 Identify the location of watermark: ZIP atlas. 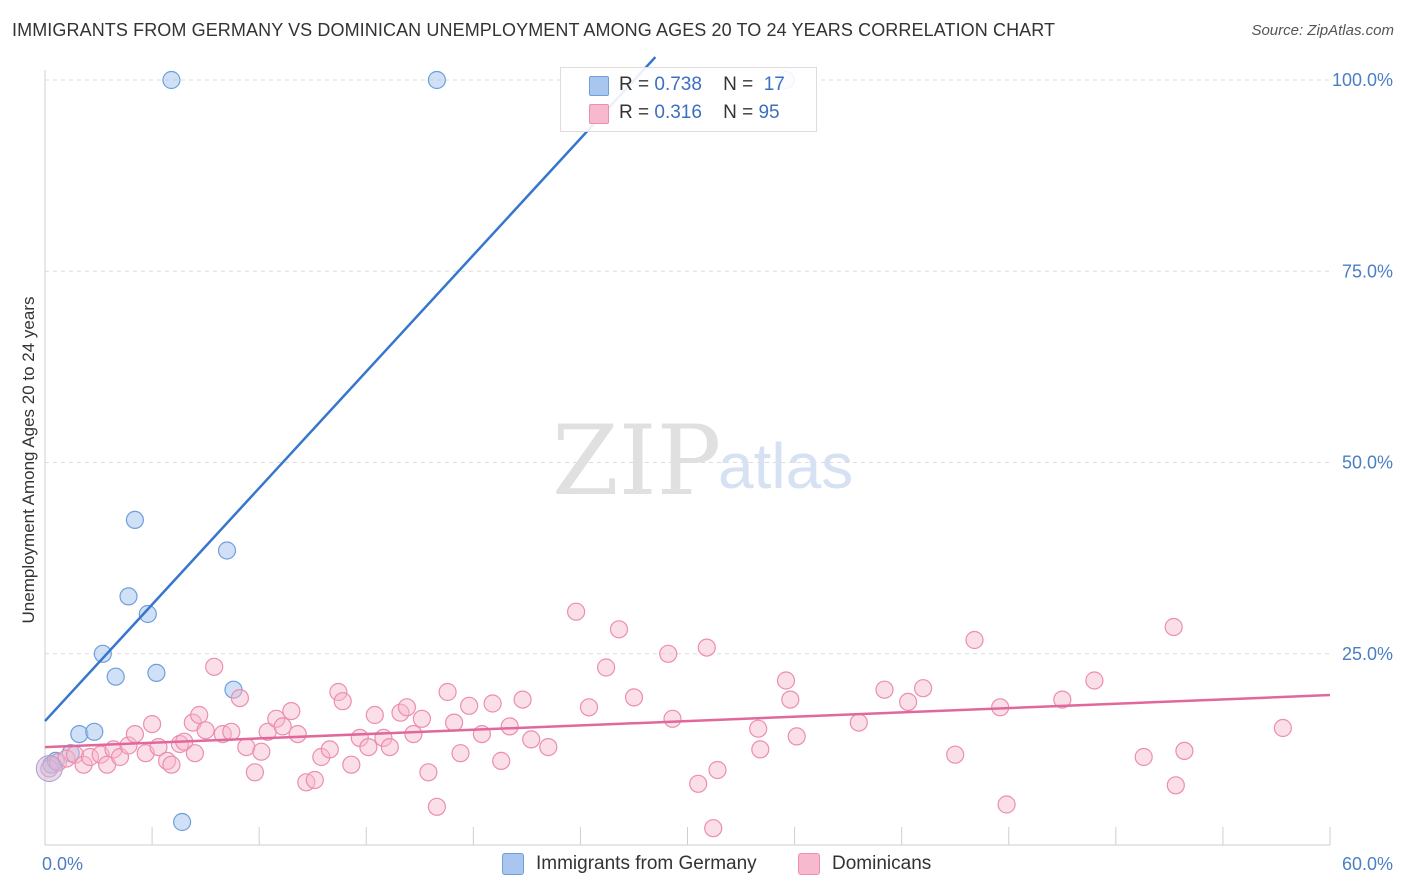
(702, 461).